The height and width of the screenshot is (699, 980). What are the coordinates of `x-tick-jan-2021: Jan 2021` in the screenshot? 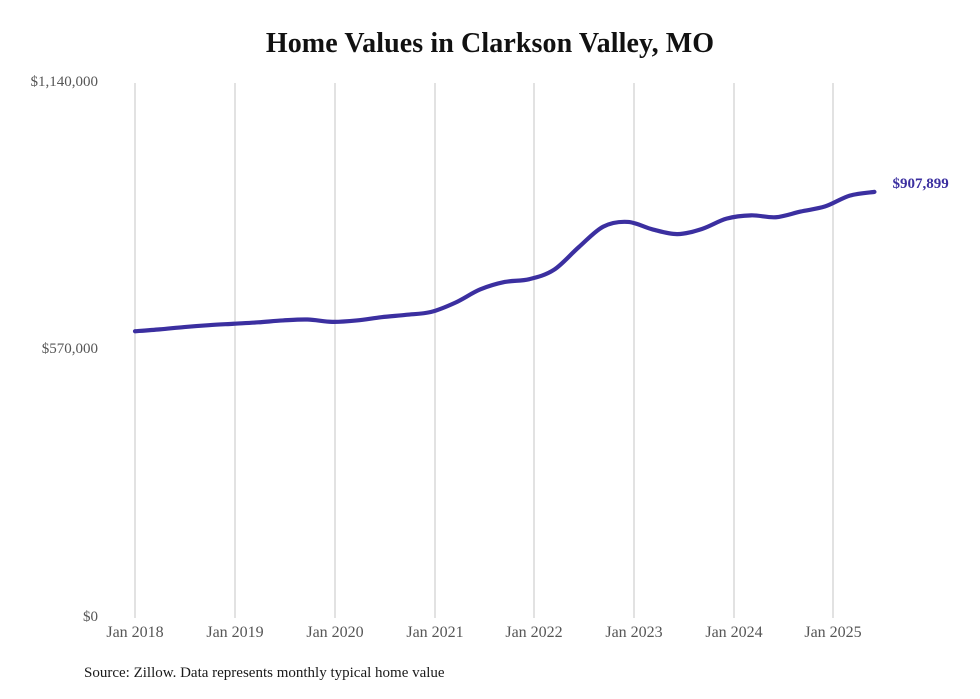 It's located at (435, 632).